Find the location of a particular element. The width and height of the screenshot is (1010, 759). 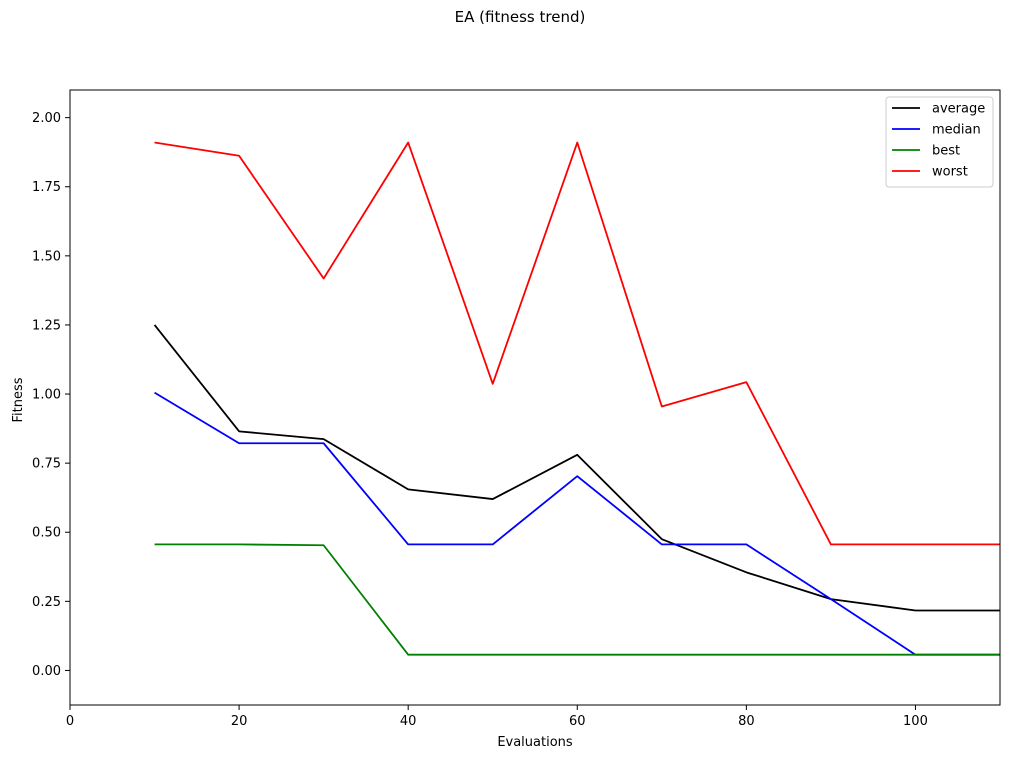

y-tick-label: 1.75 is located at coordinates (46, 187).